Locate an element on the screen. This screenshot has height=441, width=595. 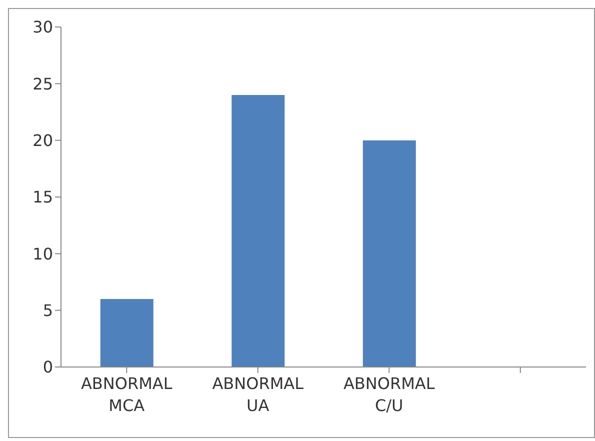
y-tick-label: 5 is located at coordinates (47, 310).